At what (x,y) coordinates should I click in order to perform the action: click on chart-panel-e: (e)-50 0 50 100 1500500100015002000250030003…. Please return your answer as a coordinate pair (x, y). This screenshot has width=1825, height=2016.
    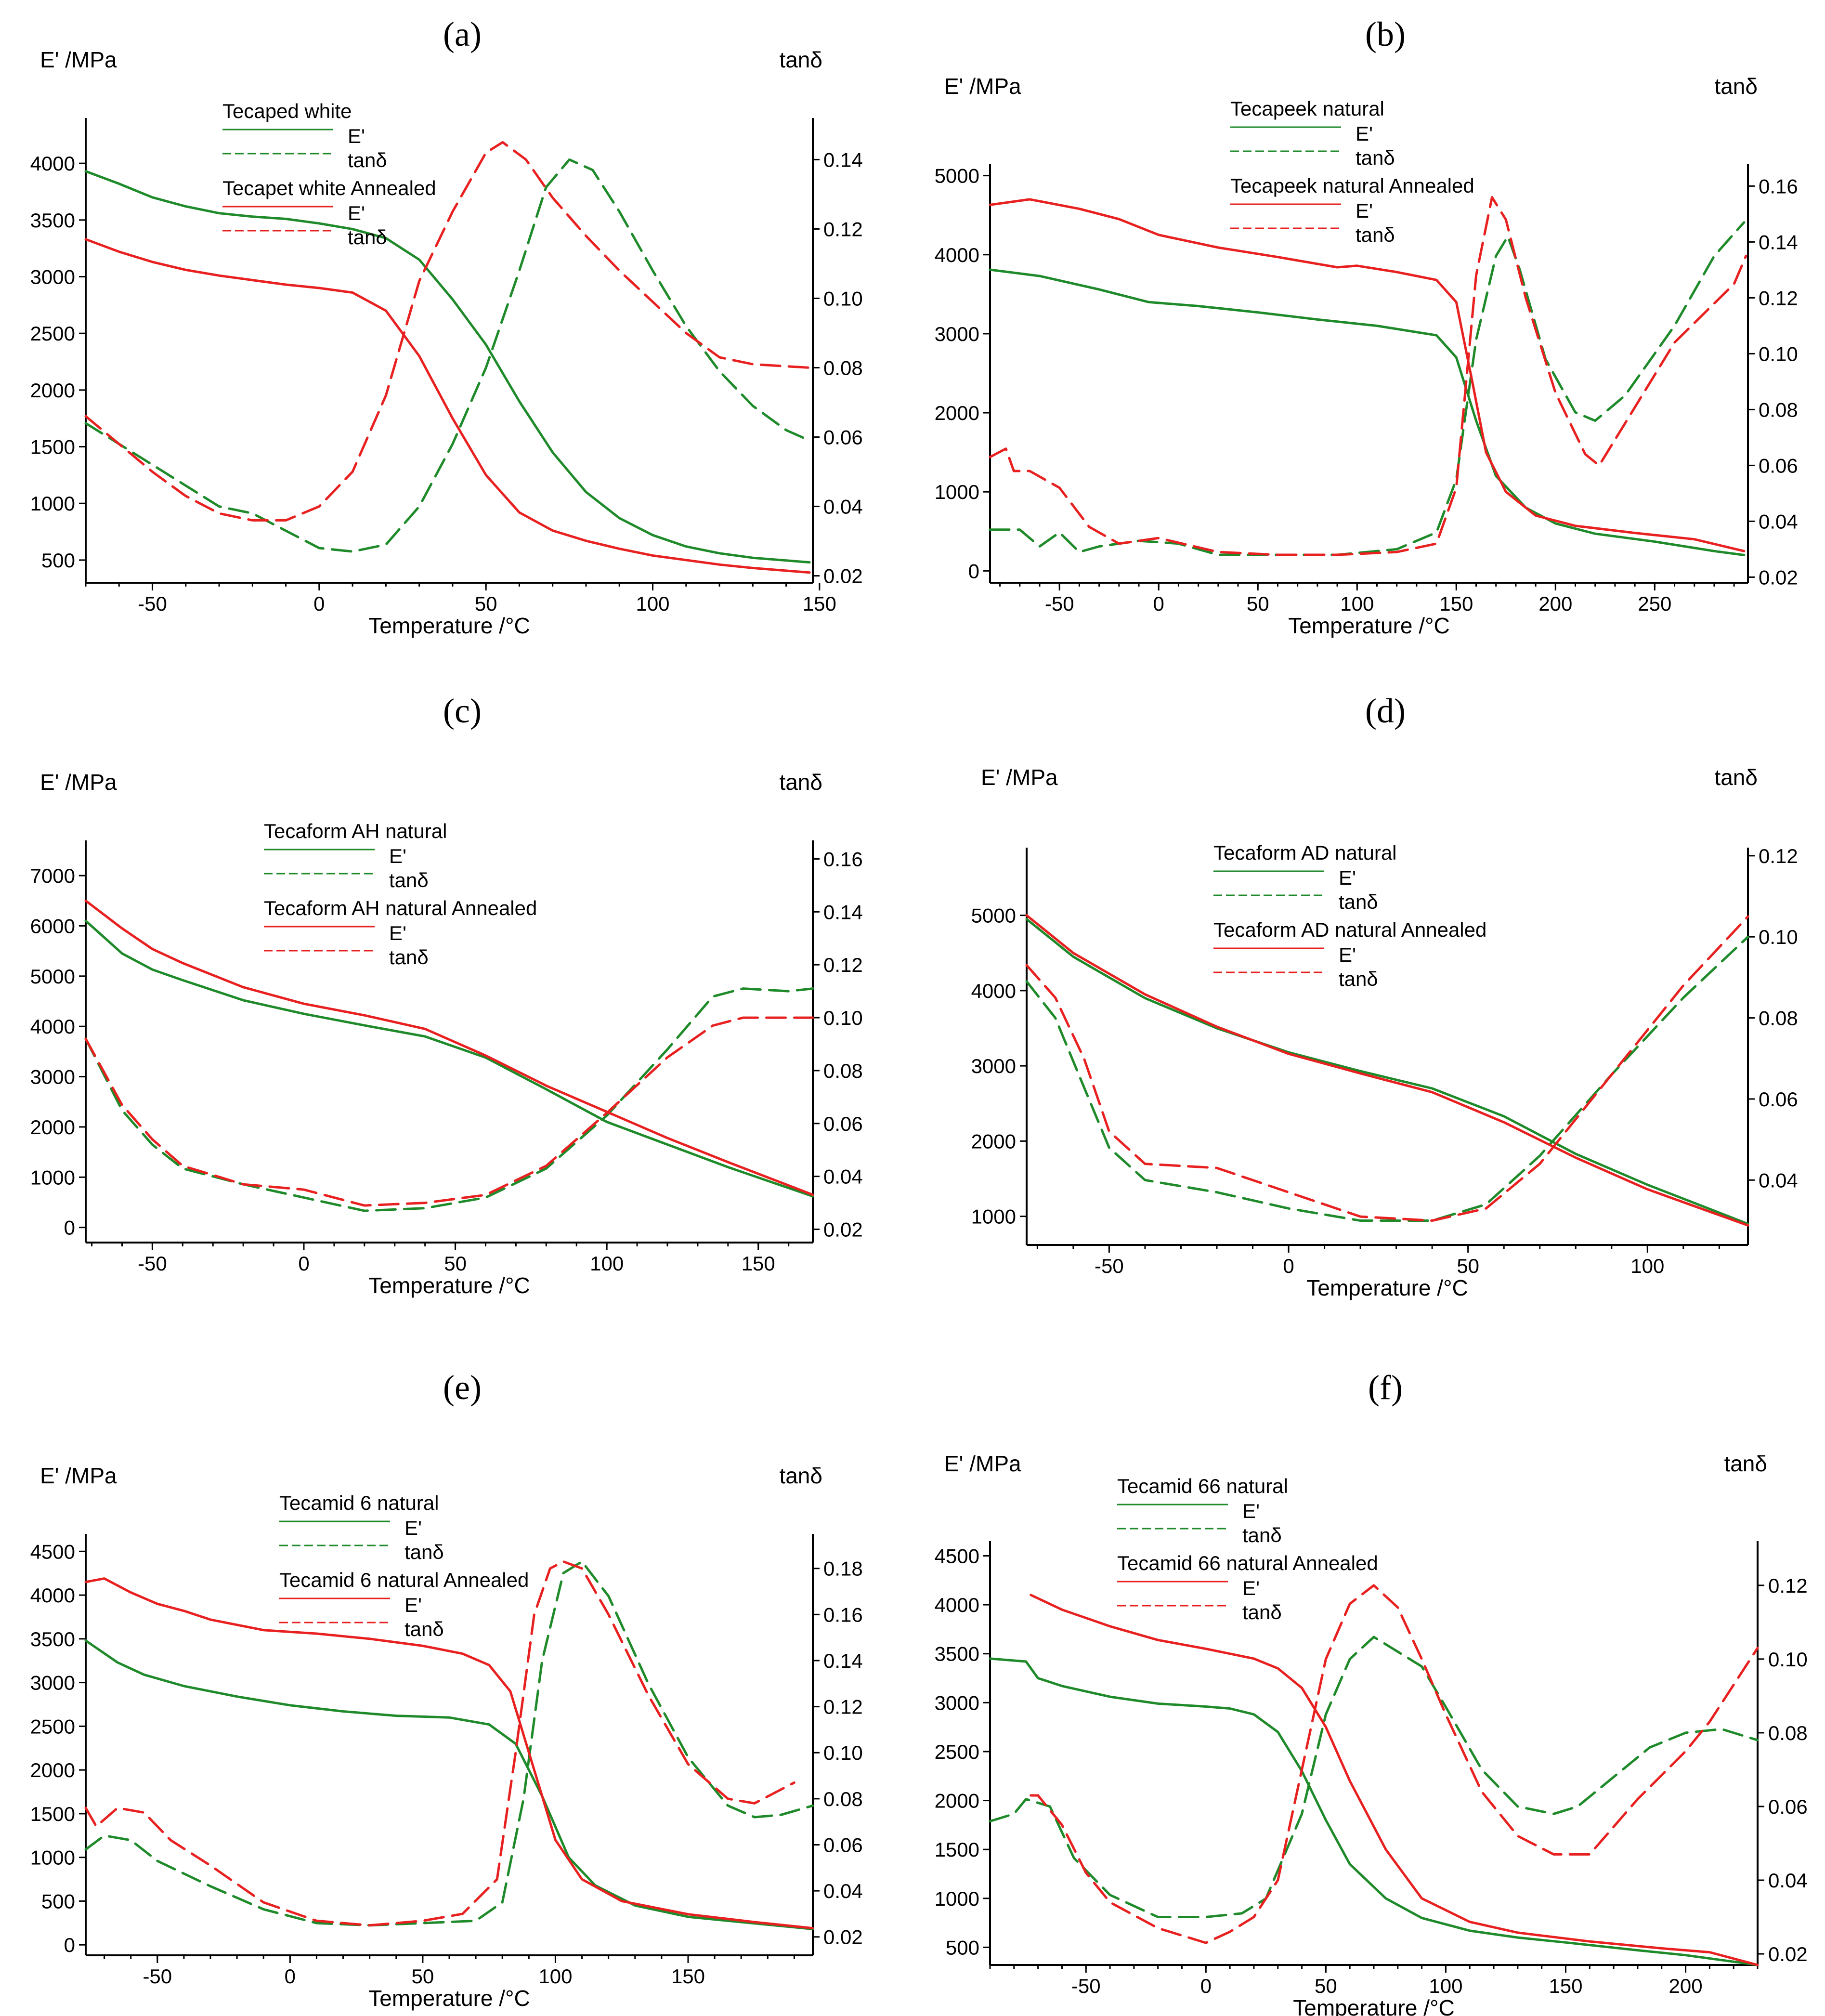
    Looking at the image, I should click on (447, 1689).